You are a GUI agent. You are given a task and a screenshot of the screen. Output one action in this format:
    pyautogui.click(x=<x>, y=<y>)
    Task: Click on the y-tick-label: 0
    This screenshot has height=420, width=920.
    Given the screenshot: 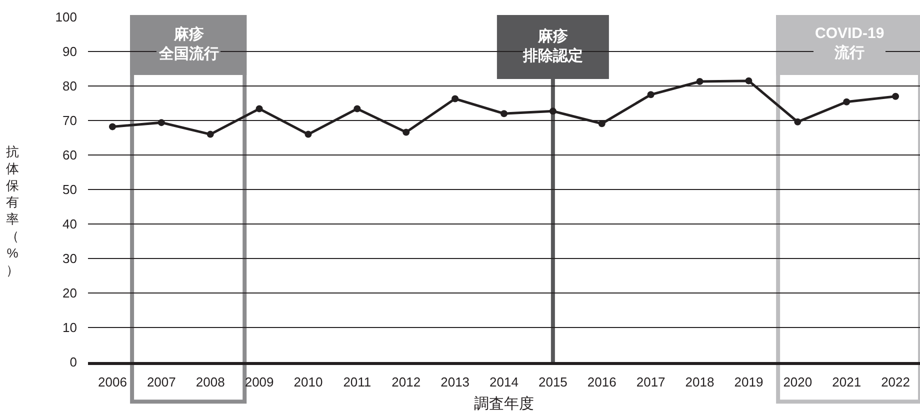 What is the action you would take?
    pyautogui.click(x=73, y=362)
    